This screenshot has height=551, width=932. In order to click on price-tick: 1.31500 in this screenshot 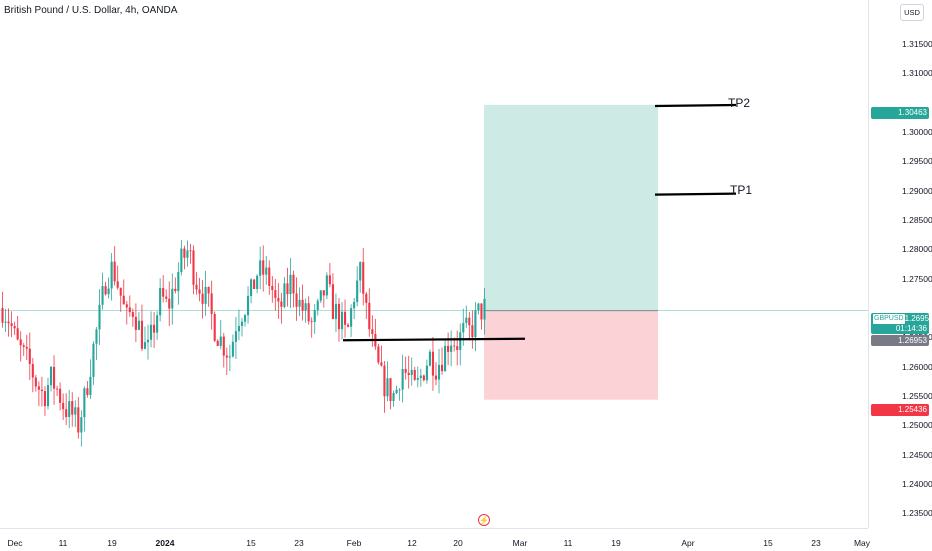, I will do `click(917, 44)`.